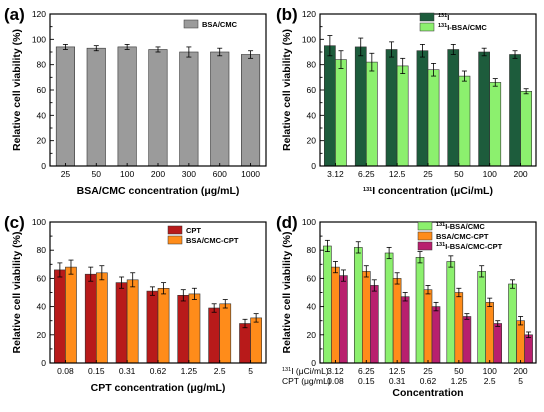 Image resolution: width=544 pixels, height=412 pixels. I want to click on label-text: CPT concentration (μg/mL), so click(158, 388).